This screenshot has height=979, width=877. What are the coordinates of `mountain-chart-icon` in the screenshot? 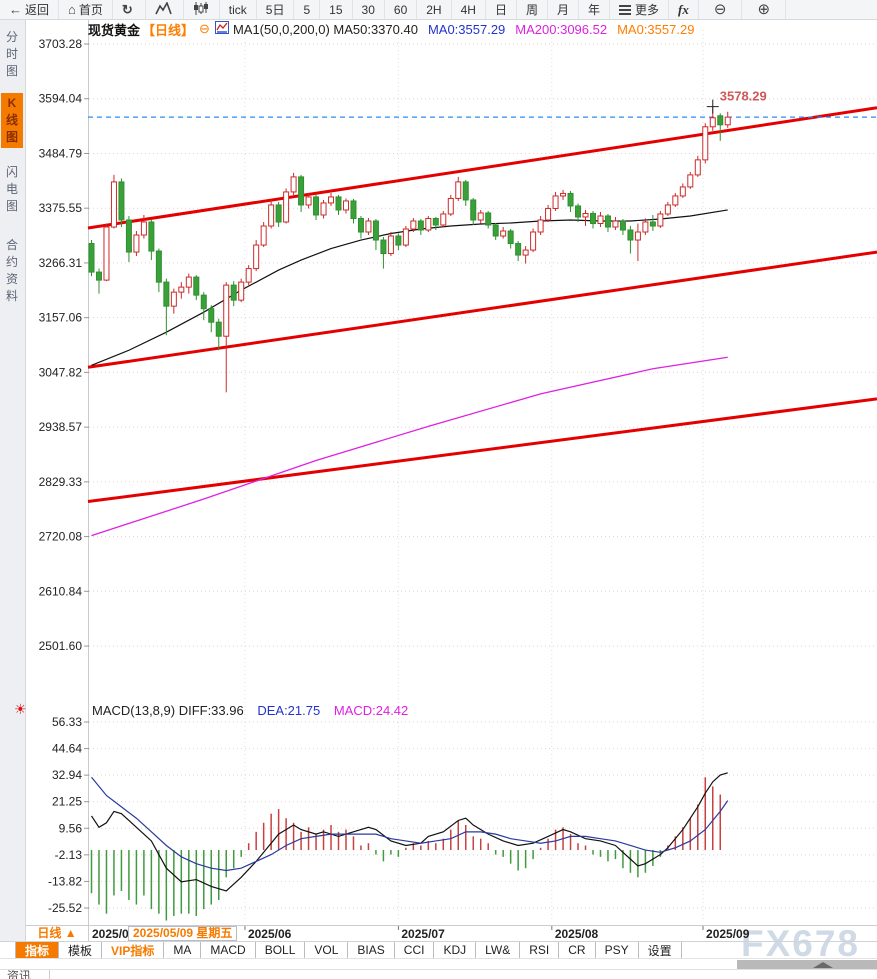 It's located at (164, 9).